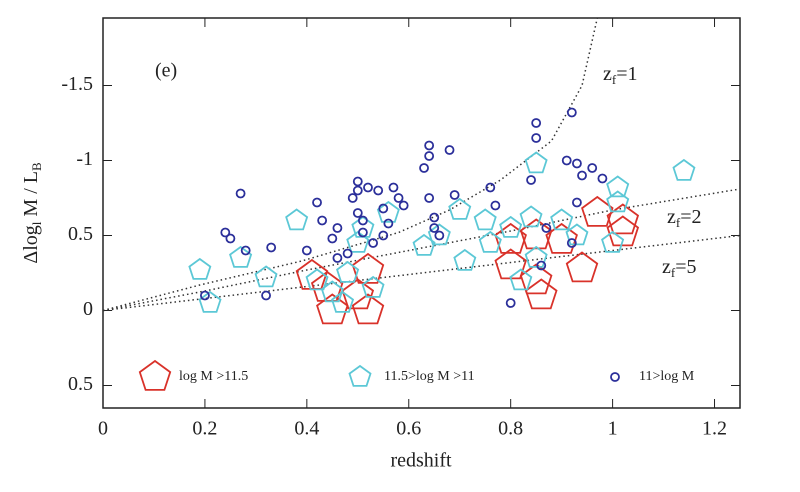 The width and height of the screenshot is (800, 492). Describe the element at coordinates (408, 429) in the screenshot. I see `x-tick-label: 0.6` at that location.